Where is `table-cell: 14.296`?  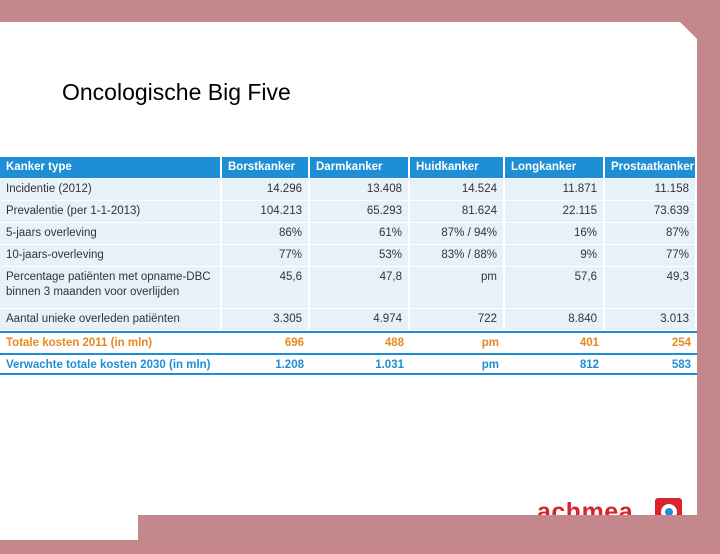 table-cell: 14.296 is located at coordinates (266, 190).